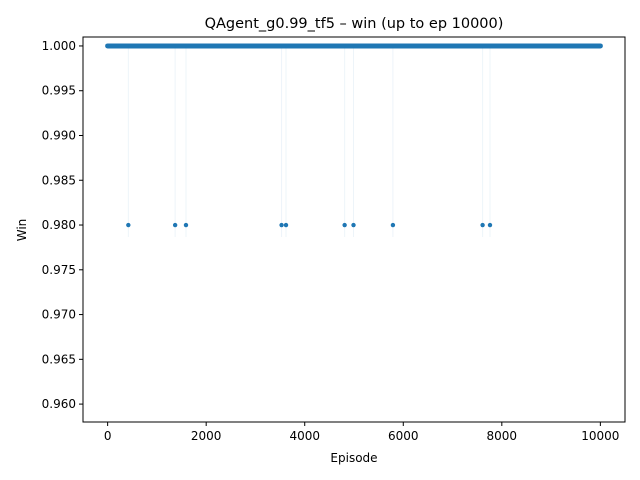 Image resolution: width=640 pixels, height=480 pixels. I want to click on y-tick-label-8: 1.000, so click(59, 46).